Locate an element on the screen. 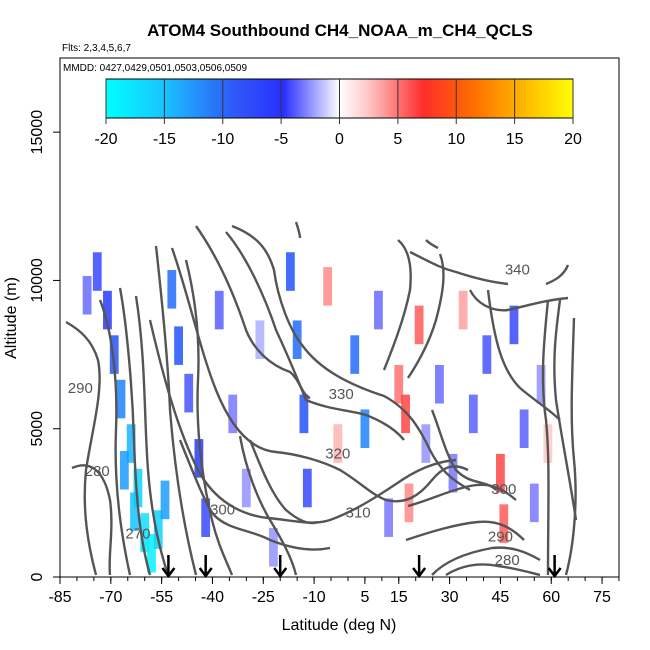 This screenshot has width=650, height=650. x-tick-label: -85 is located at coordinates (59, 597).